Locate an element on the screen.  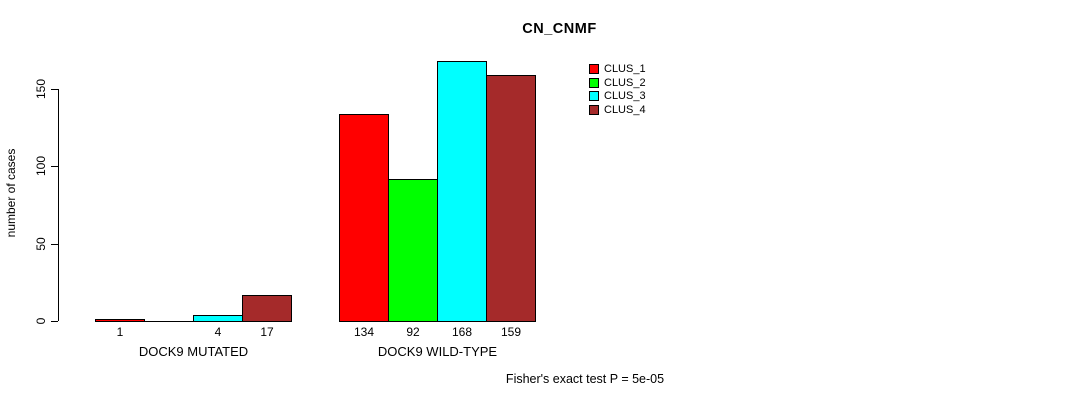
y-axis-tick-label: 150 is located at coordinates (41, 89).